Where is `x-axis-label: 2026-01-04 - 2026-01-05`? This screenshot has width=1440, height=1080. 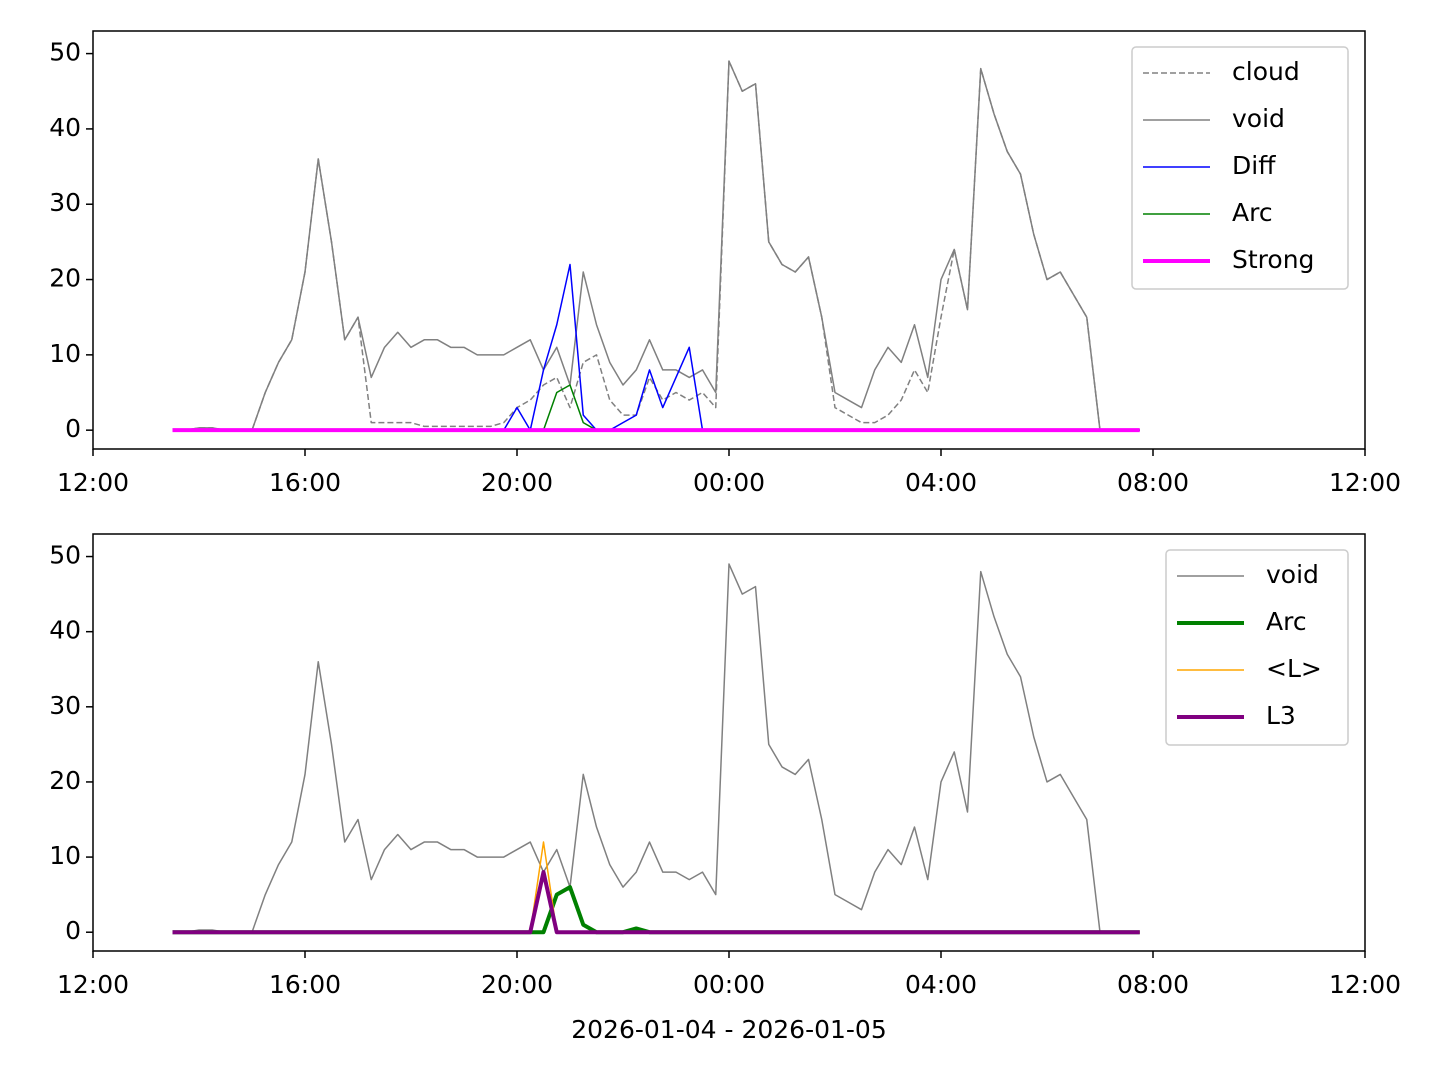 x-axis-label: 2026-01-04 - 2026-01-05 is located at coordinates (729, 1029).